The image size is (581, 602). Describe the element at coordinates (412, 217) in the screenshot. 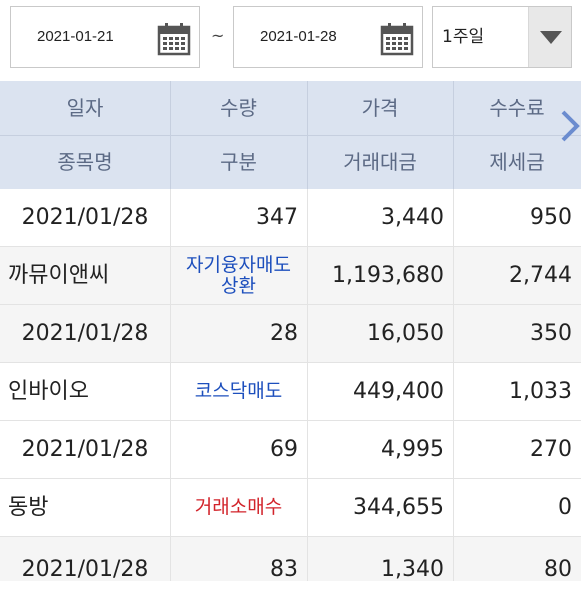

I see `trade-price: 3,440` at that location.